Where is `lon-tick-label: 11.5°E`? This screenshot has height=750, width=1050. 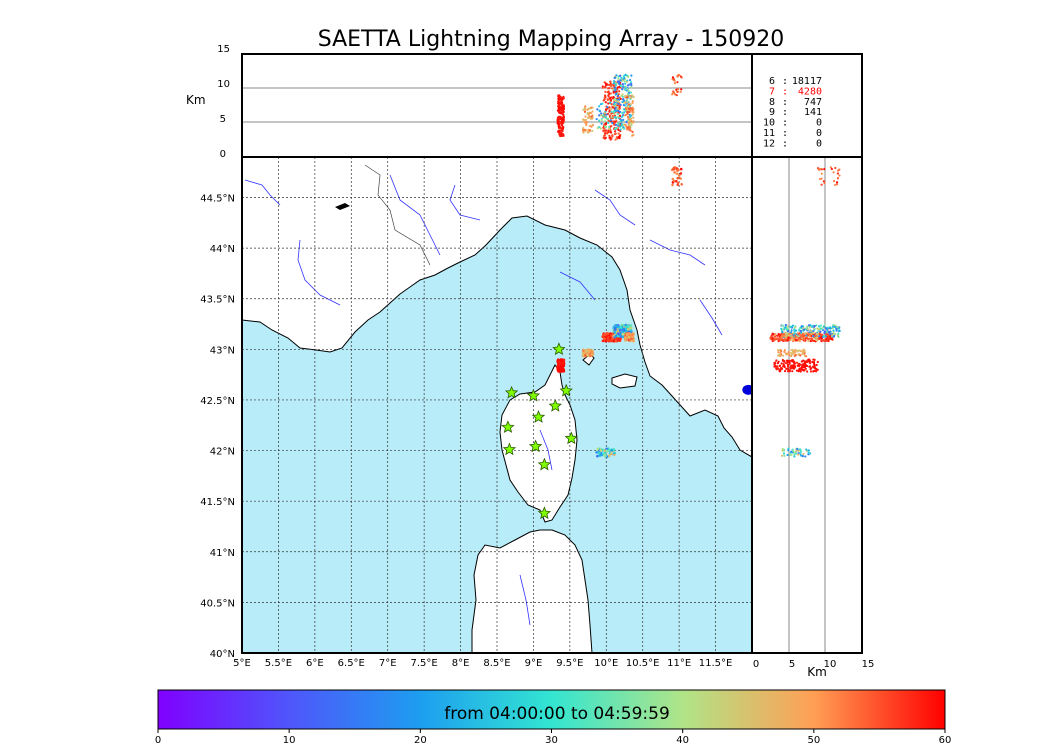 lon-tick-label: 11.5°E is located at coordinates (716, 663).